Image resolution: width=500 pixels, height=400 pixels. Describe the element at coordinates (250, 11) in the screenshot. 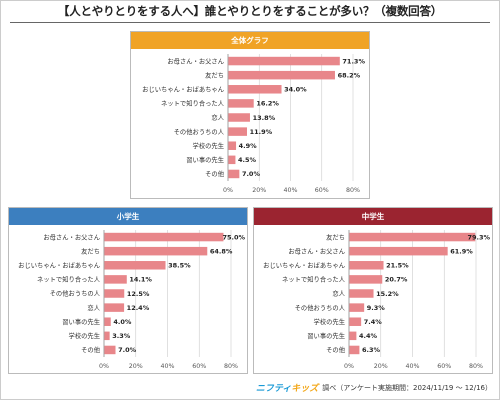

I see `page-title: 【人とやりとりをする人へ】誰とやりとりをすることが多い？（複数回答）` at that location.